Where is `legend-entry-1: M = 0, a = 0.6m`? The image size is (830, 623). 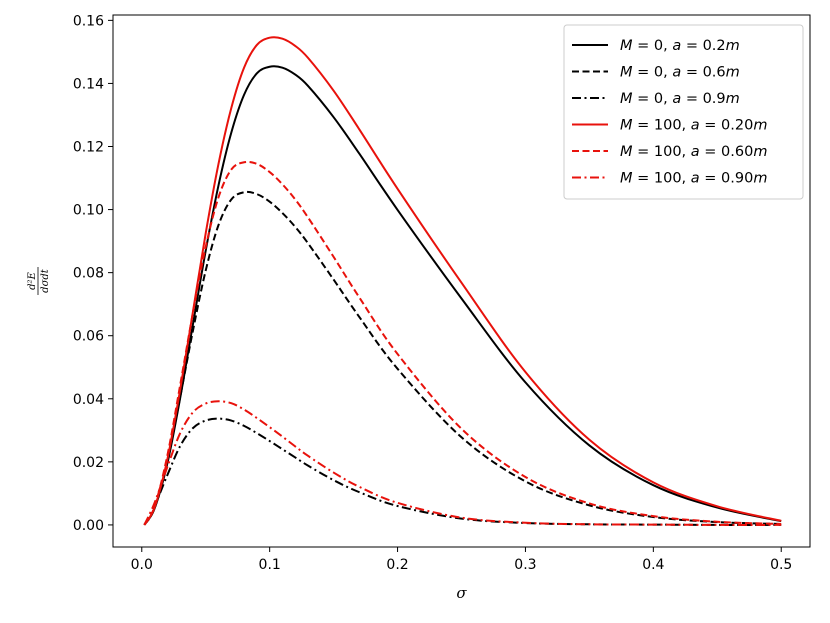 legend-entry-1: M = 0, a = 0.6m is located at coordinates (680, 73).